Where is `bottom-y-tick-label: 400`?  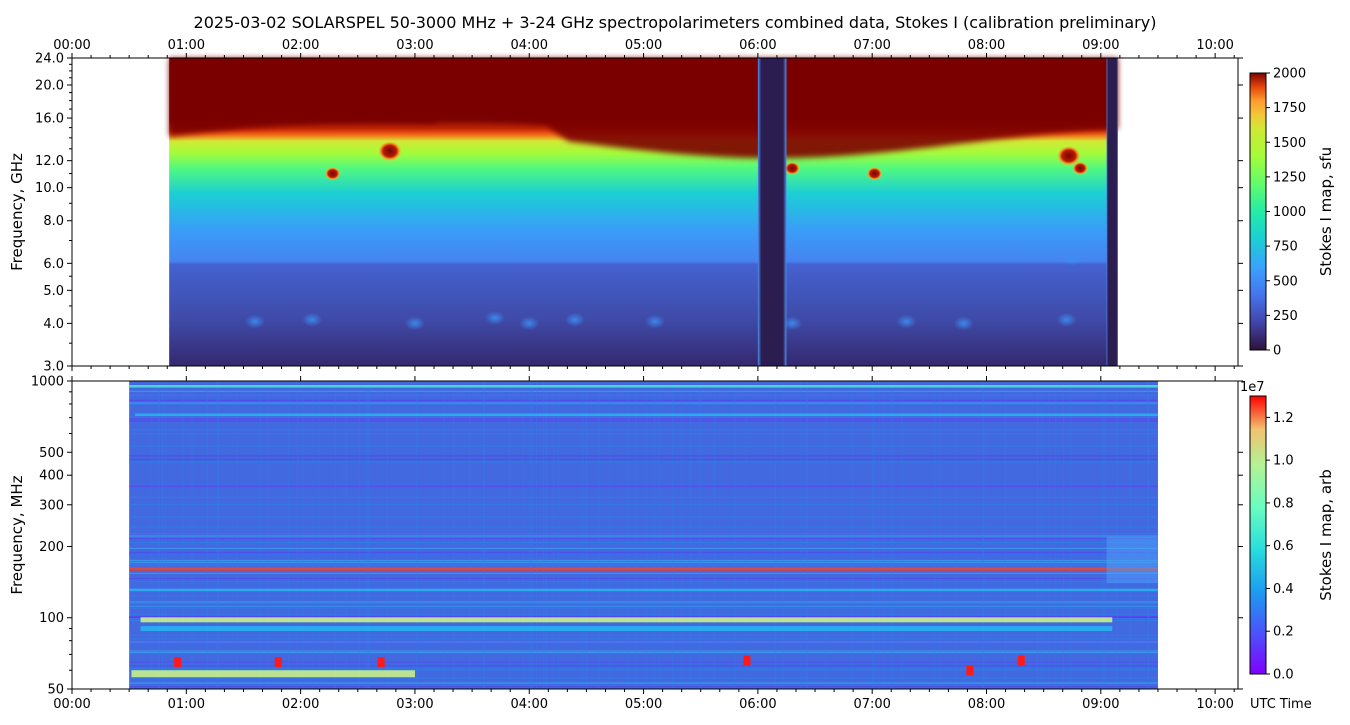 bottom-y-tick-label: 400 is located at coordinates (51, 476).